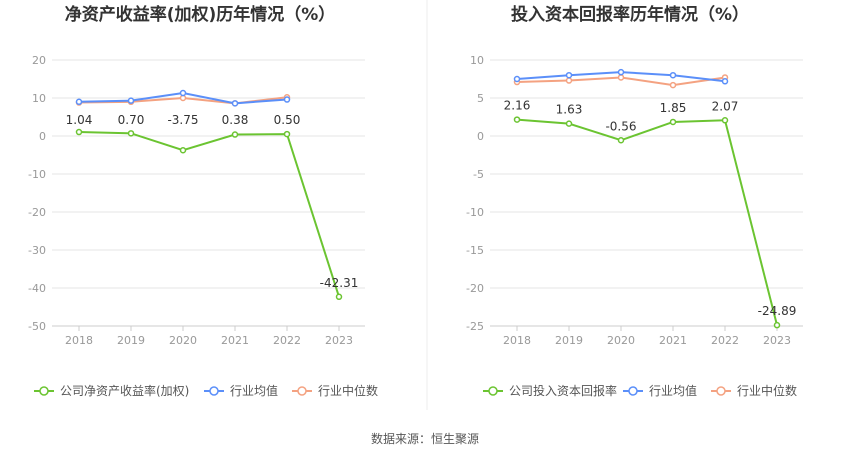 The height and width of the screenshot is (459, 850). Describe the element at coordinates (37, 250) in the screenshot. I see `y-tick-label: -30` at that location.